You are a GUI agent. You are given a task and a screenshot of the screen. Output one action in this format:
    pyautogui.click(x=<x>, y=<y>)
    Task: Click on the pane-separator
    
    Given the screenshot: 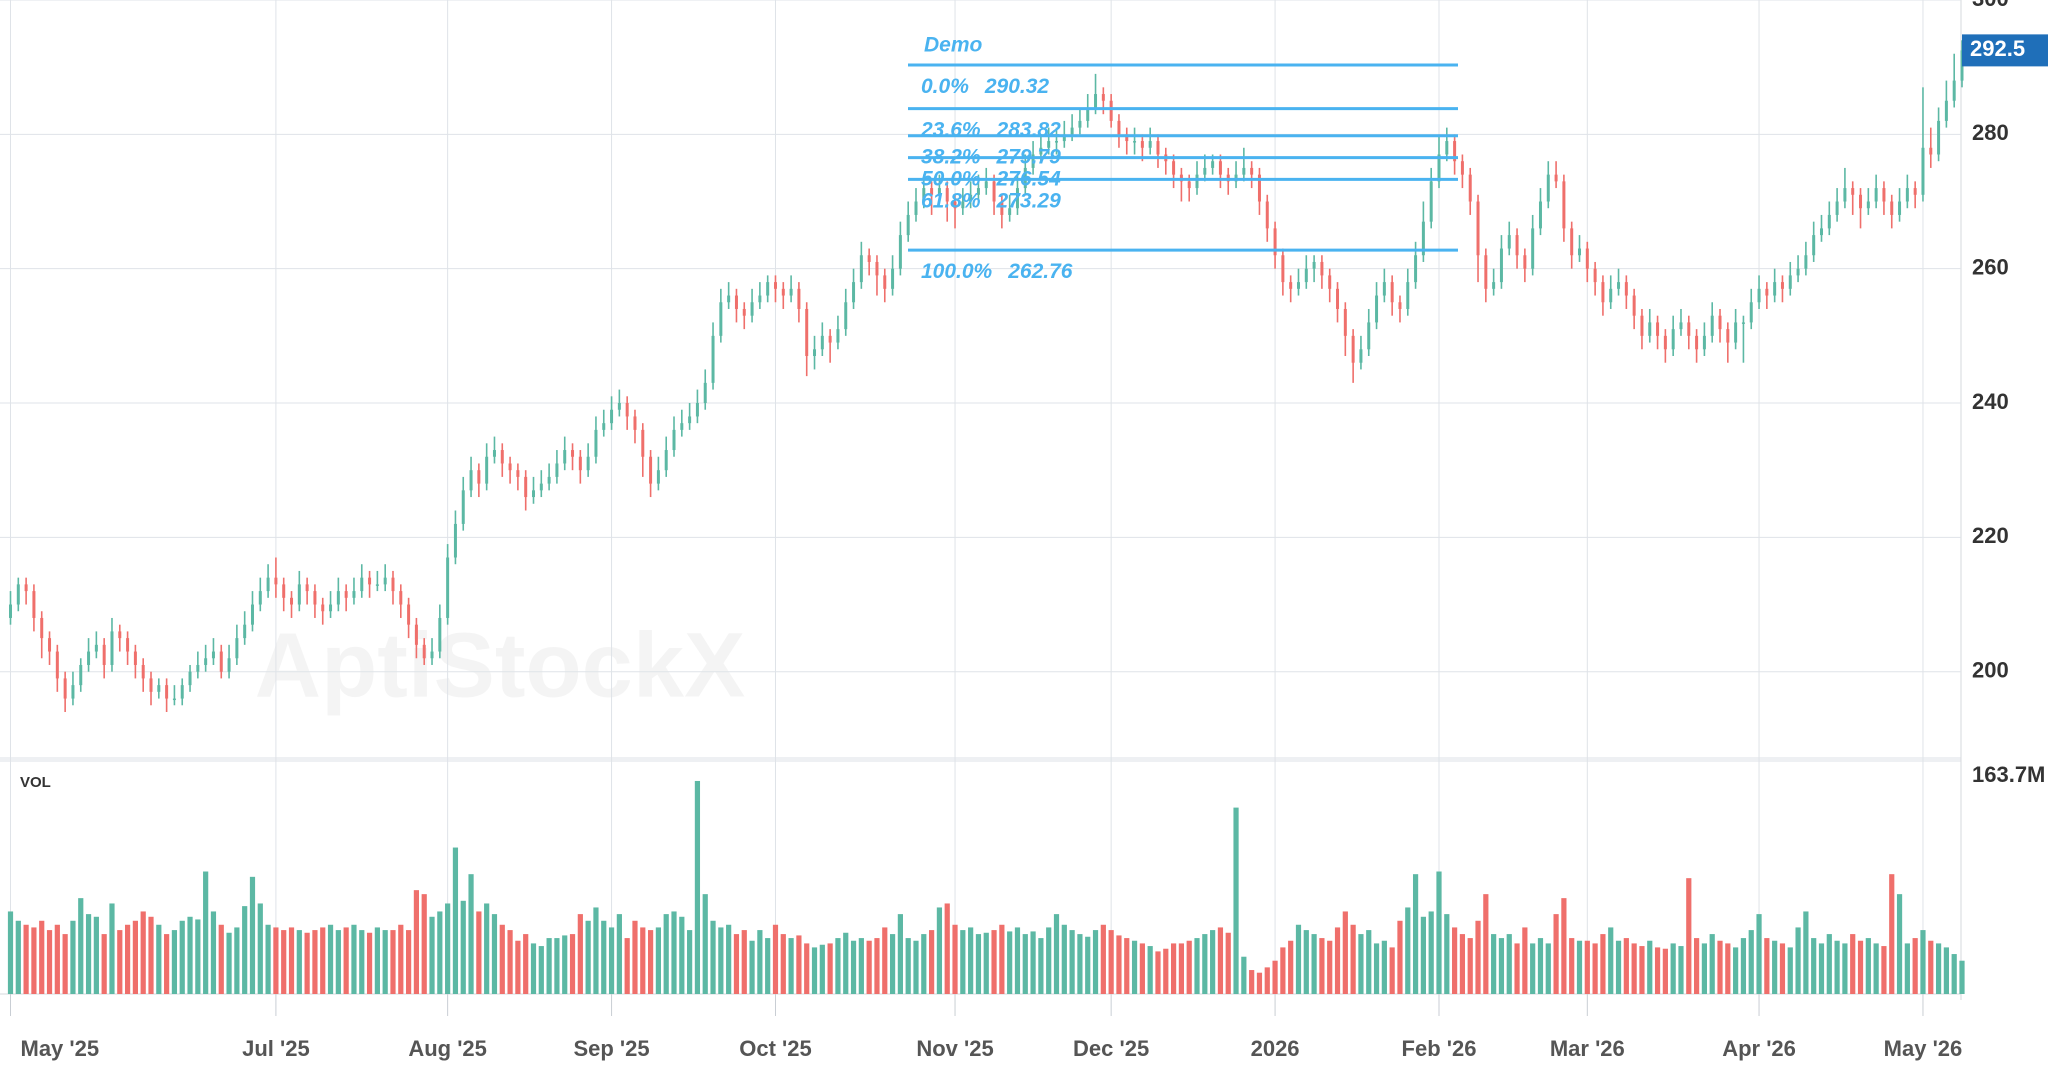 What is the action you would take?
    pyautogui.click(x=980, y=759)
    